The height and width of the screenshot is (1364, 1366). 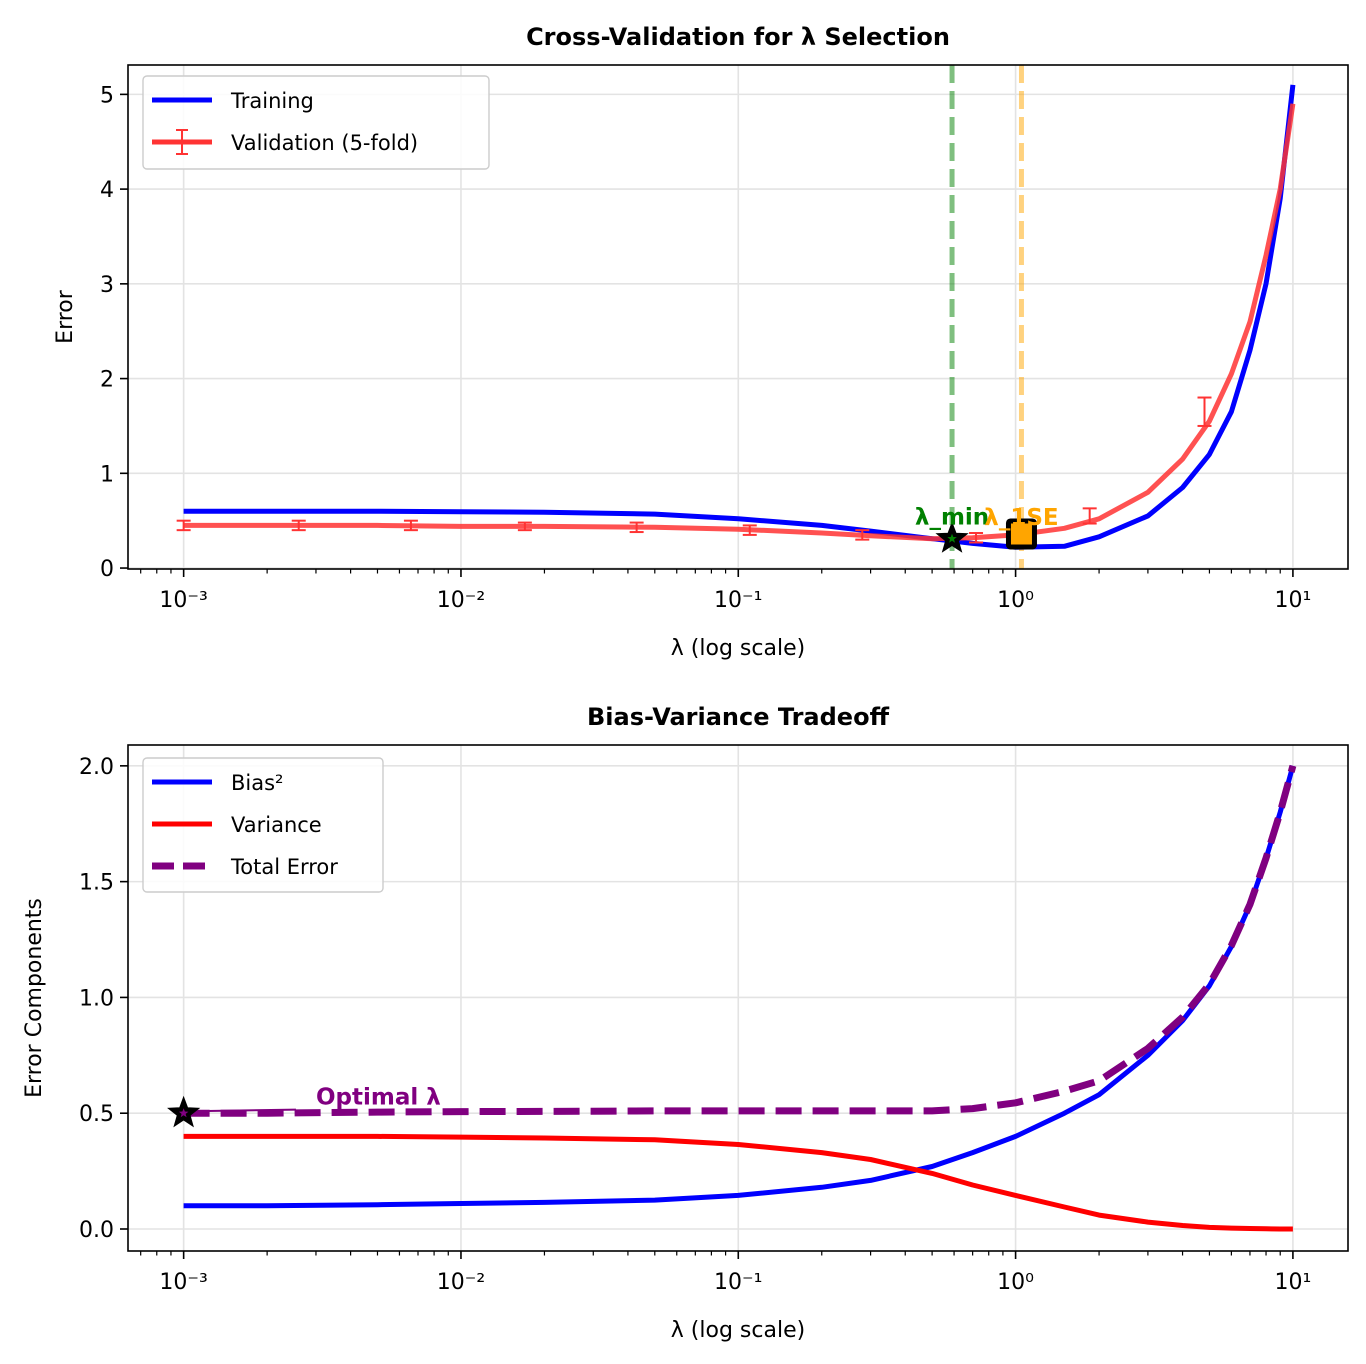 I want to click on square-marker, so click(x=1021, y=534).